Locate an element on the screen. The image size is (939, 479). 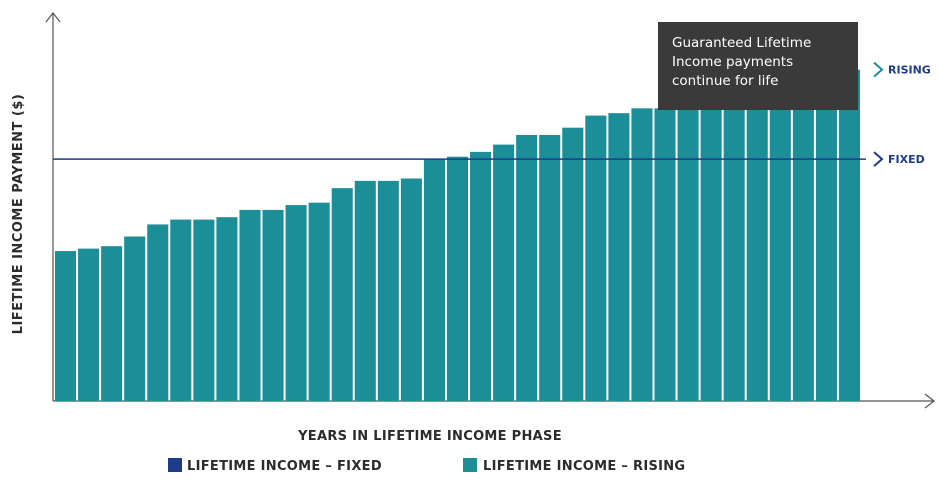
annotation-line-2: Income payments is located at coordinates (733, 62).